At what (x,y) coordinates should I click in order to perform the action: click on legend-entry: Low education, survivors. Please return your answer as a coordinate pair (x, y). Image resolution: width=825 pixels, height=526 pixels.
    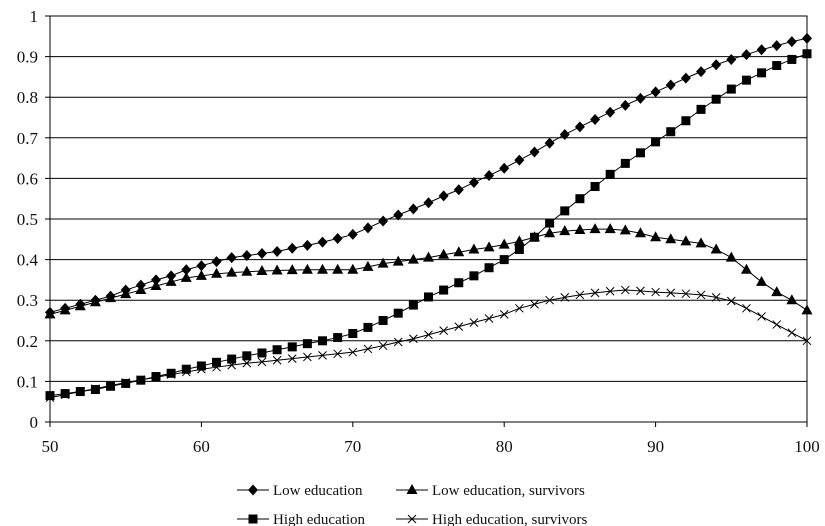
    Looking at the image, I should click on (490, 491).